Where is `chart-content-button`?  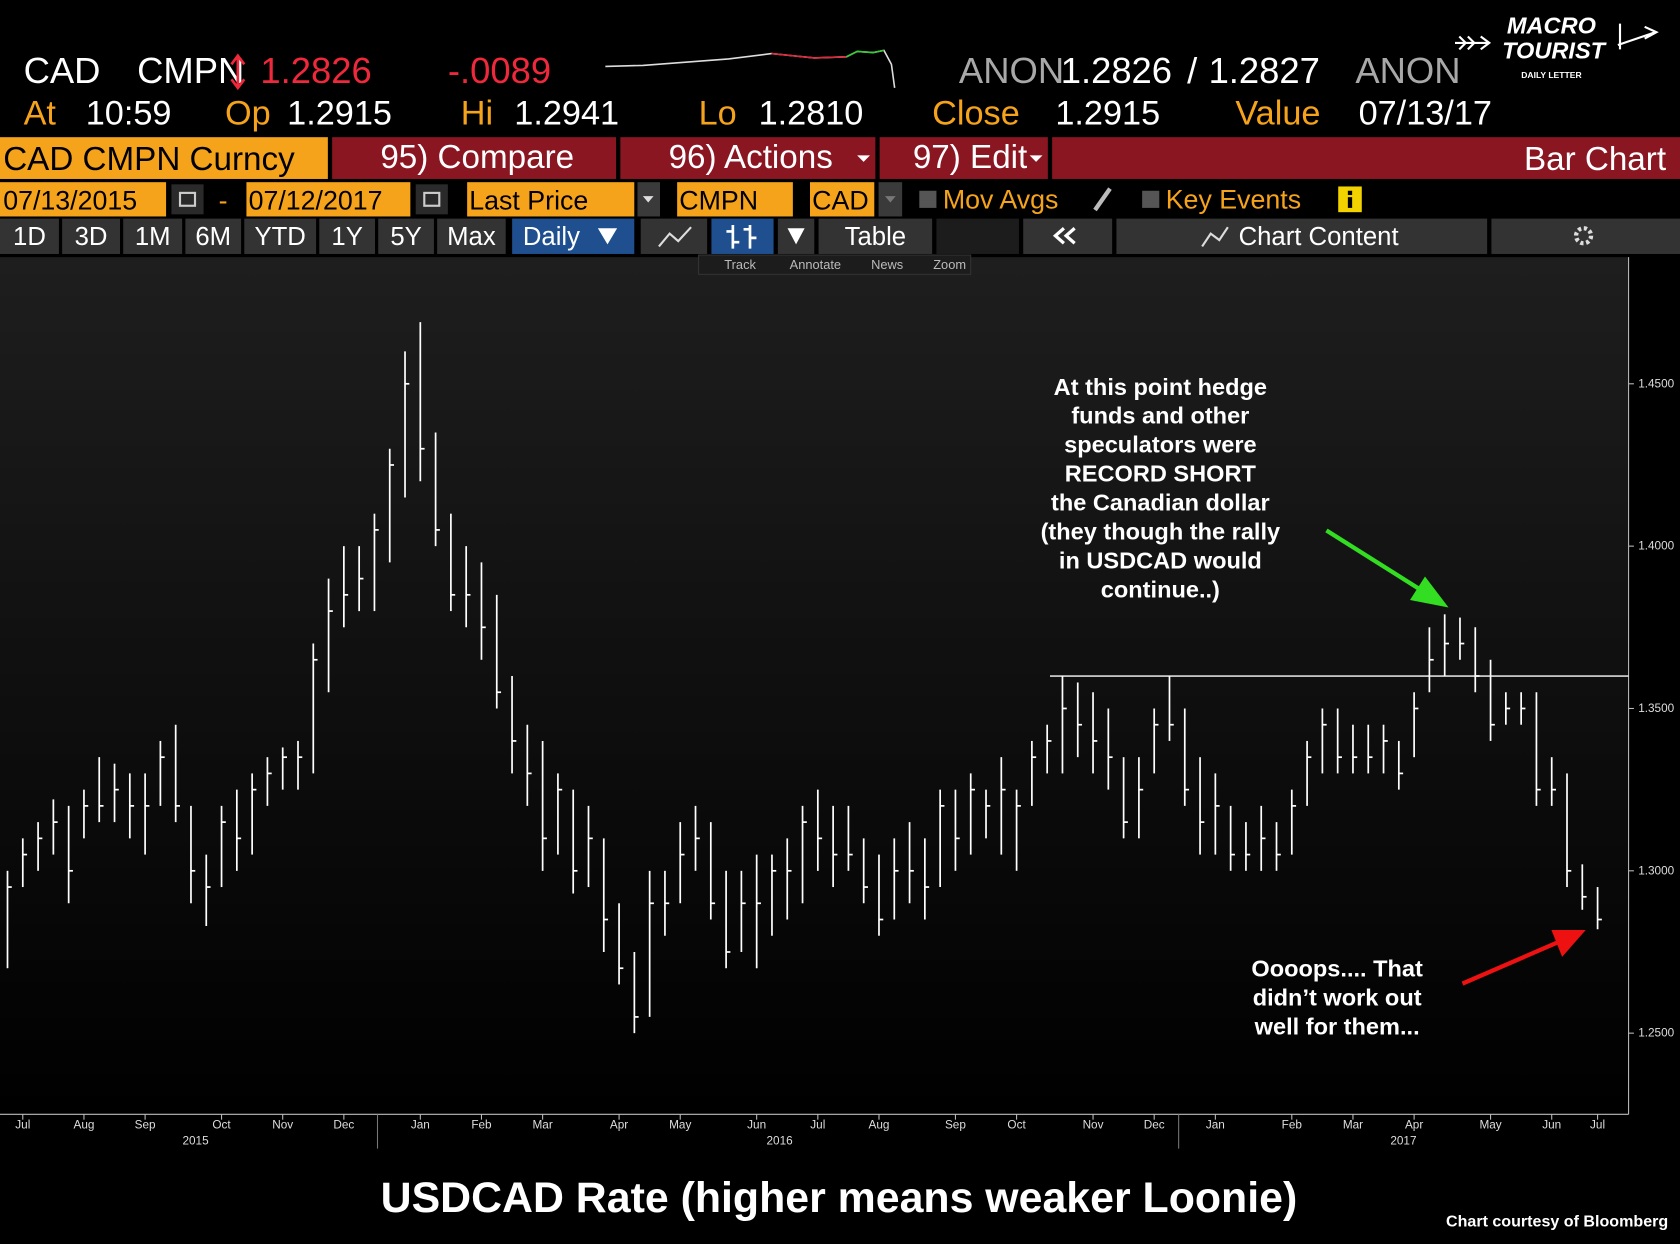 chart-content-button is located at coordinates (1302, 236).